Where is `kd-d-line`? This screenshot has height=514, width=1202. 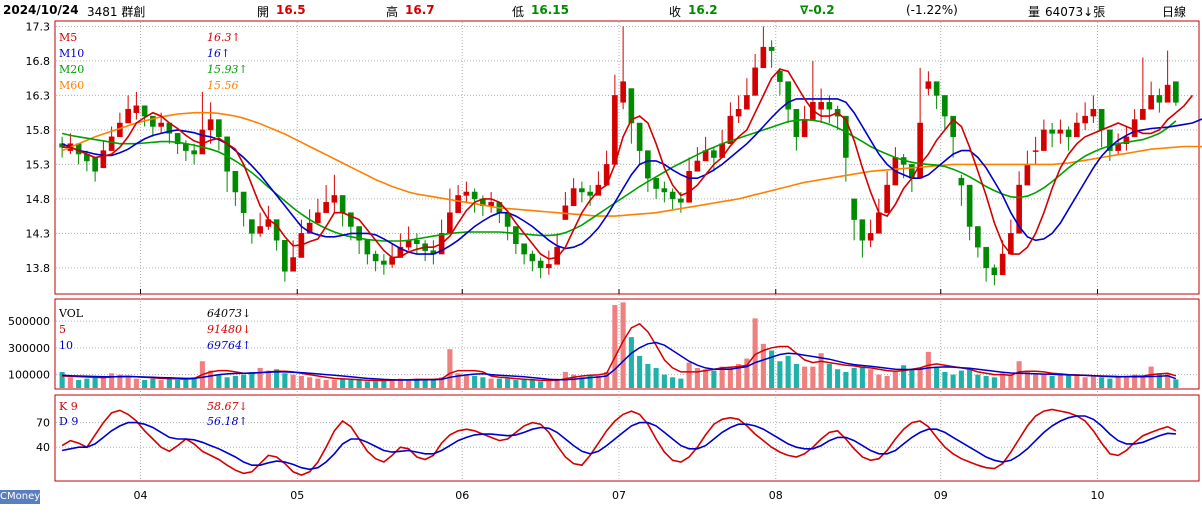
kd-d-line is located at coordinates (618, 443).